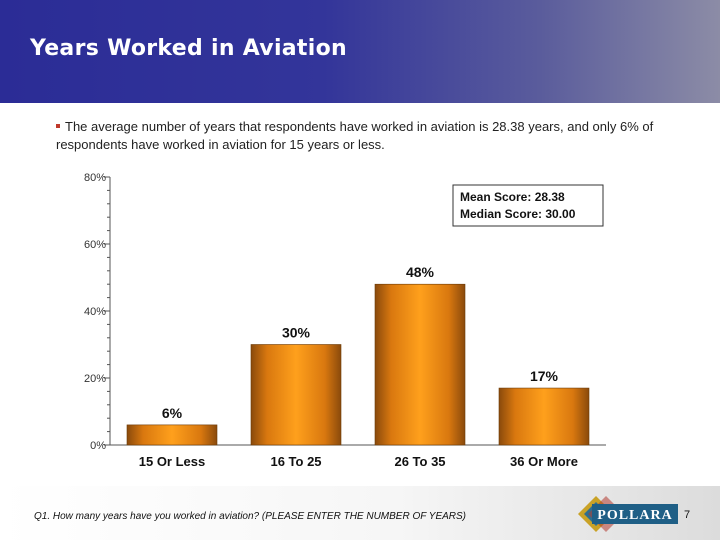 The image size is (720, 540). What do you see at coordinates (512, 197) in the screenshot?
I see `mean-score-label: Mean Score: 28.38` at bounding box center [512, 197].